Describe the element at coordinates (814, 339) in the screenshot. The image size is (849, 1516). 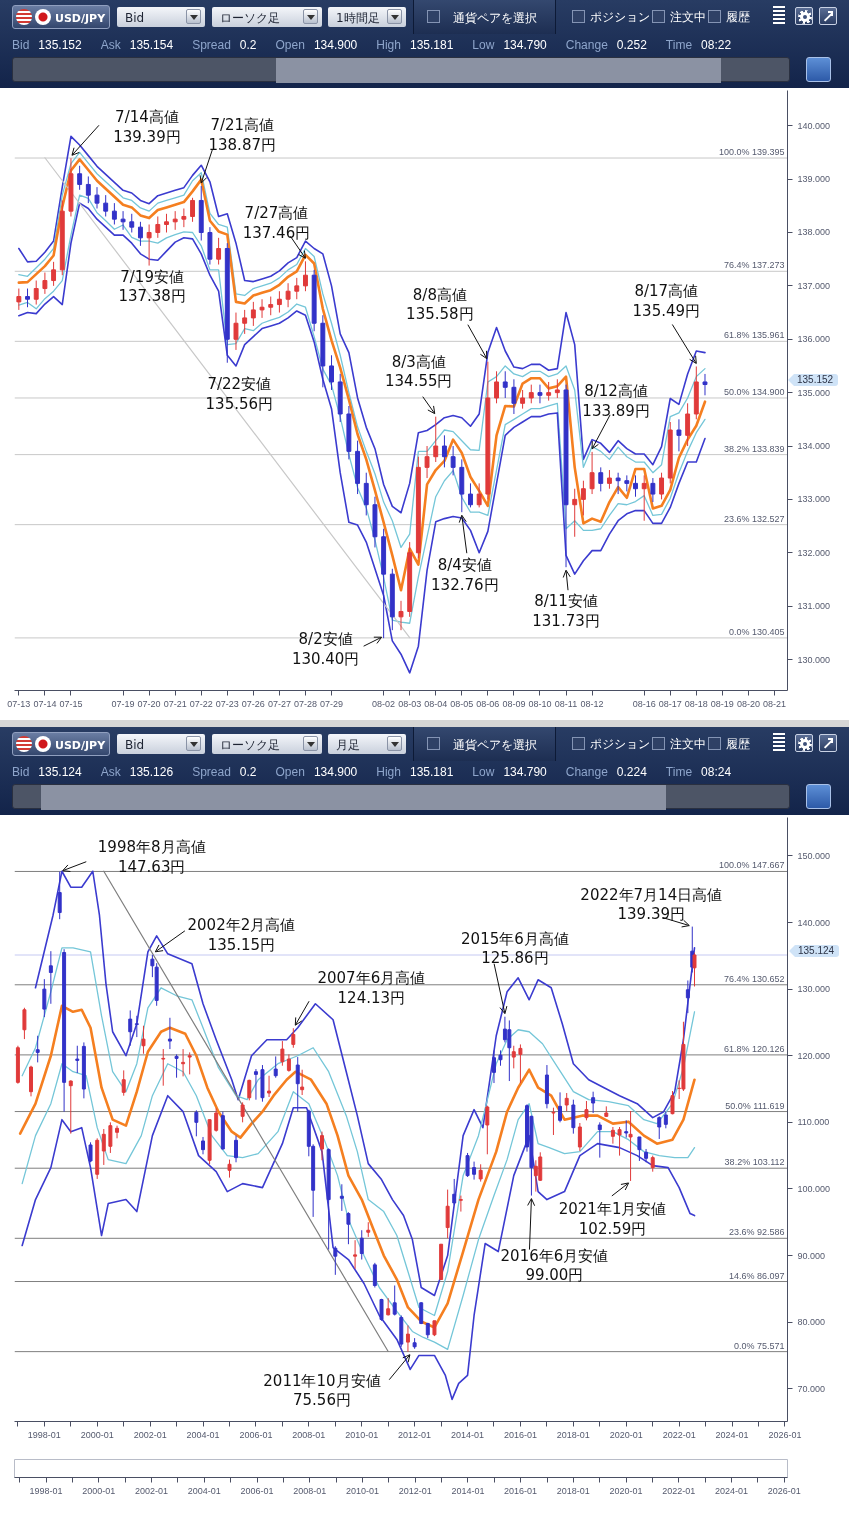
I see `y-tick-label: 136.000` at that location.